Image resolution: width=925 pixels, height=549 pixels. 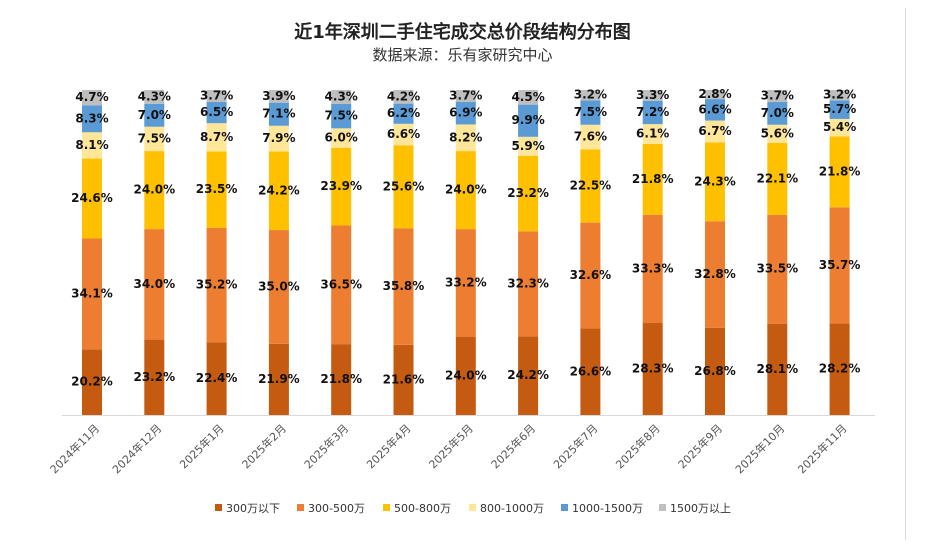 I want to click on data-label: 5.7%, so click(x=839, y=109).